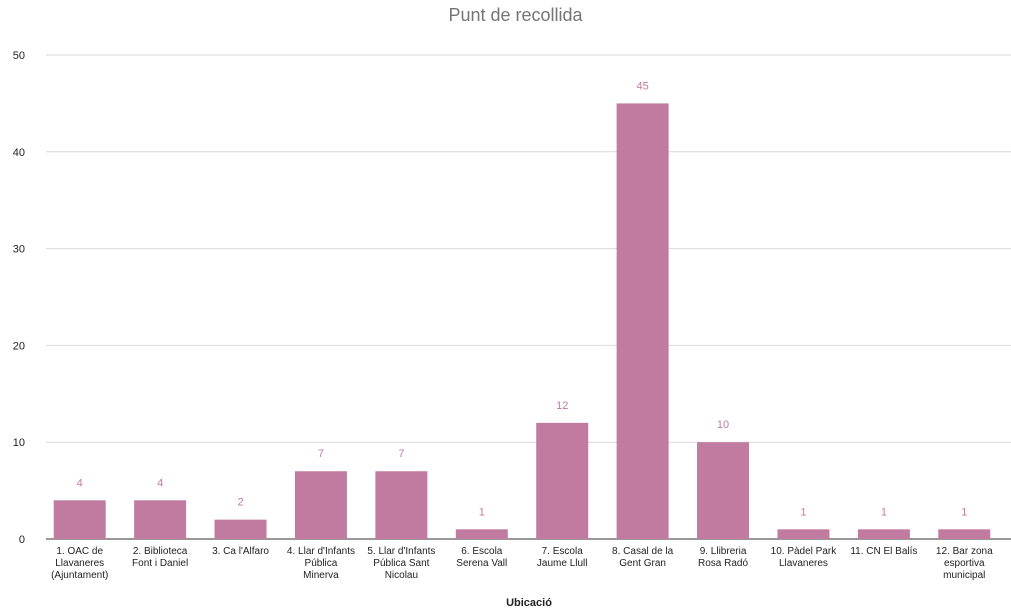 Image resolution: width=1011 pixels, height=611 pixels. I want to click on x-tick-label: 4. Llar d'Infants Pública Minerva, so click(321, 563).